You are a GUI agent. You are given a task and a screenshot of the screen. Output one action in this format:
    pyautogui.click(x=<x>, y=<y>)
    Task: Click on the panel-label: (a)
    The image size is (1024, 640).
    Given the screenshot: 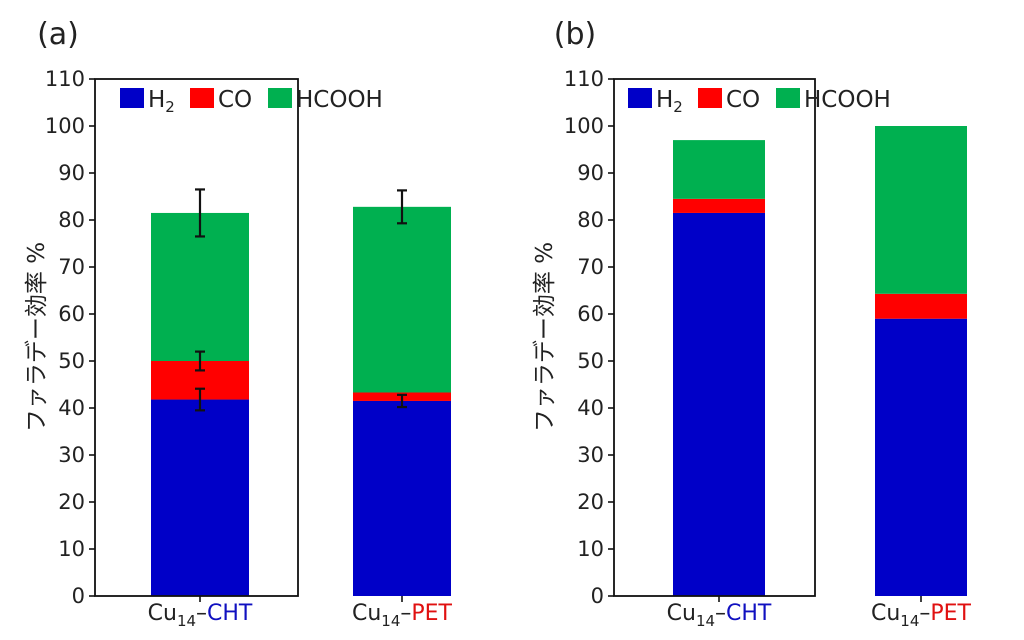 What is the action you would take?
    pyautogui.click(x=58, y=34)
    